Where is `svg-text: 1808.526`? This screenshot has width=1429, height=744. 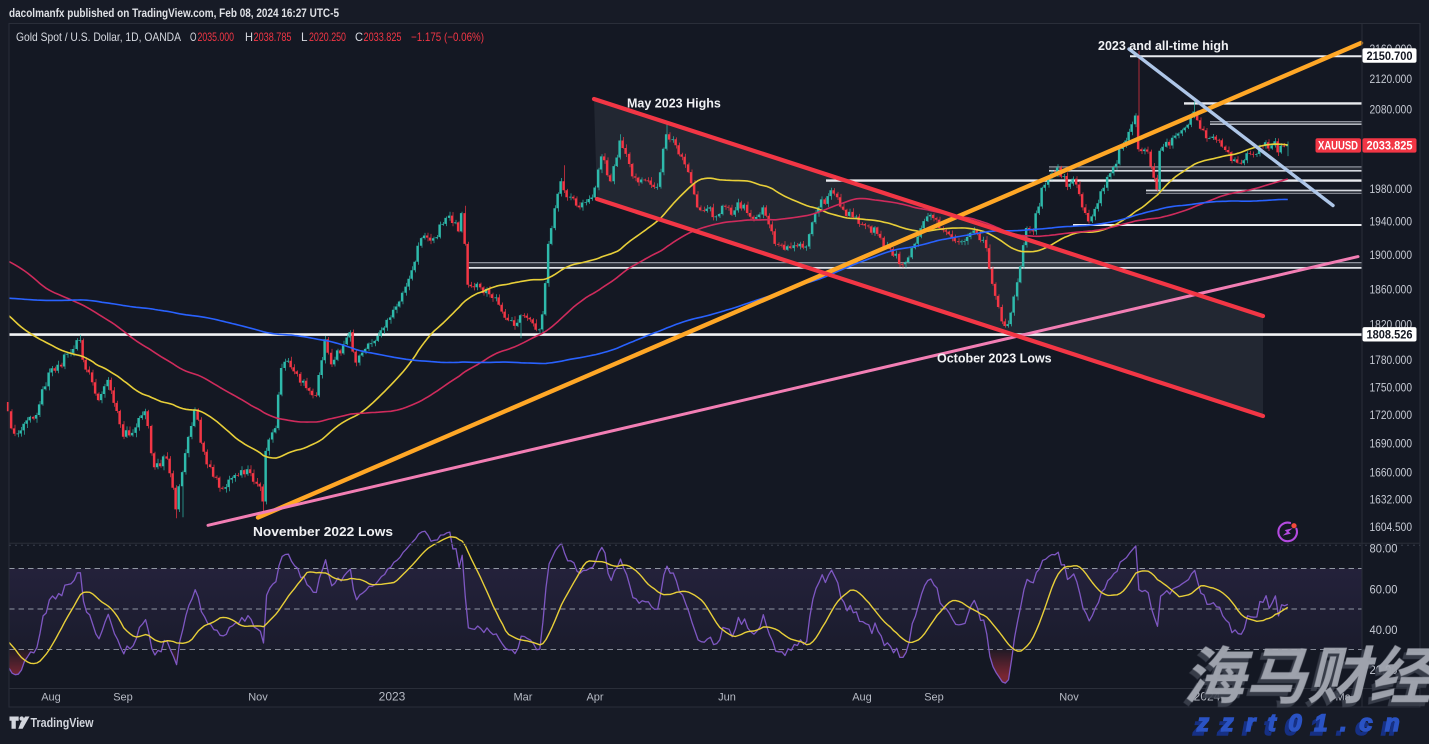 svg-text: 1808.526 is located at coordinates (1390, 335).